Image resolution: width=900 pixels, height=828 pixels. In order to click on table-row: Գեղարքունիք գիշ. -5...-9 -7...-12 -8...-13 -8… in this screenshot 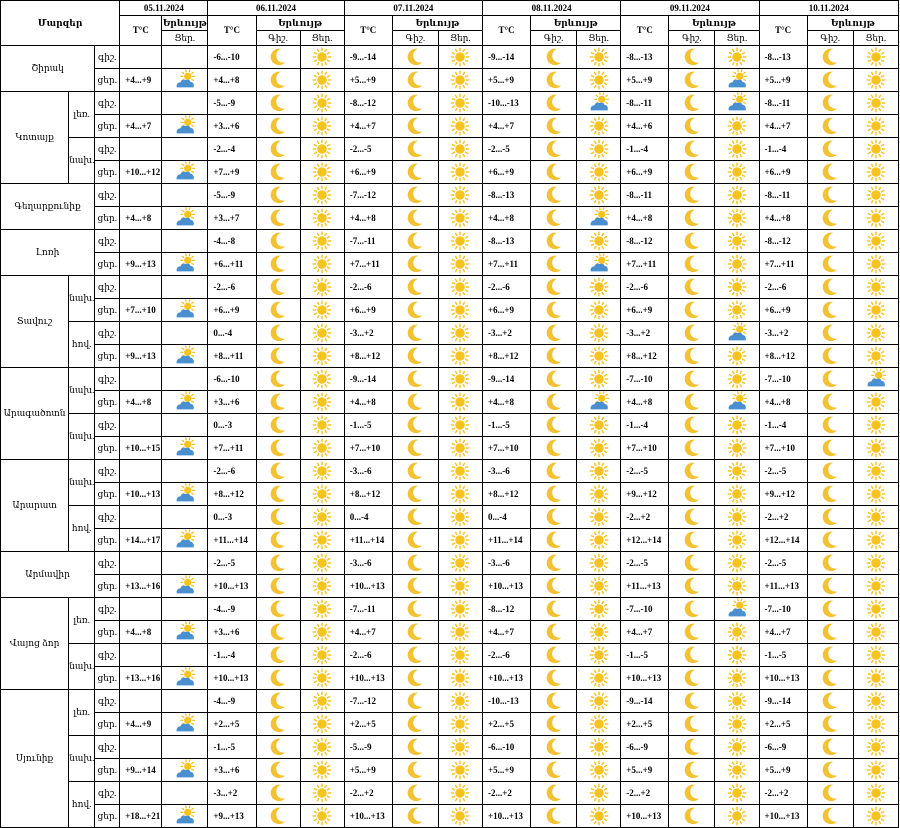, I will do `click(450, 206)`.